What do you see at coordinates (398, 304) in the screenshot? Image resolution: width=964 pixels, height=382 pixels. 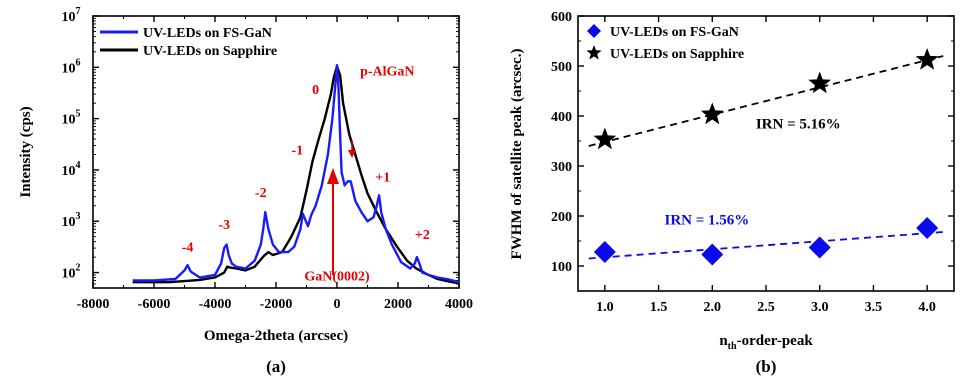 I see `x-tick-label-a: 2000` at bounding box center [398, 304].